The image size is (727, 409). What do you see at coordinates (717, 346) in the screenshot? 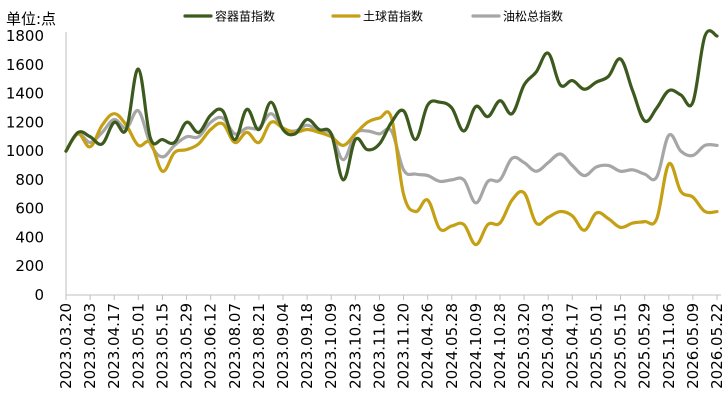
I see `x-tick-label: 2026.05.22` at bounding box center [717, 346].